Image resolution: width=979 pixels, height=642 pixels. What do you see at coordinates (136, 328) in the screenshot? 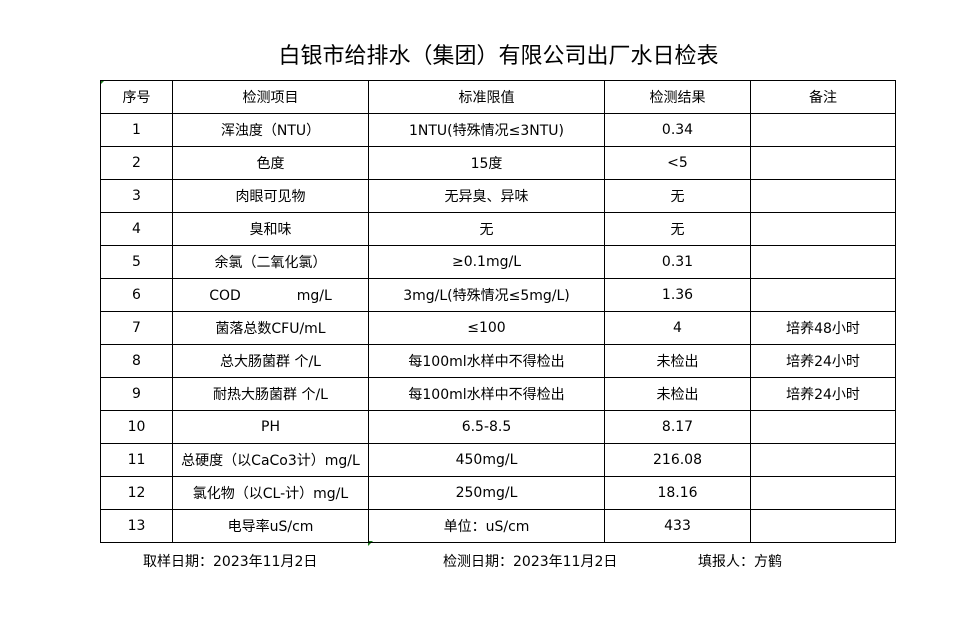
I see `table-cell: 7` at bounding box center [136, 328].